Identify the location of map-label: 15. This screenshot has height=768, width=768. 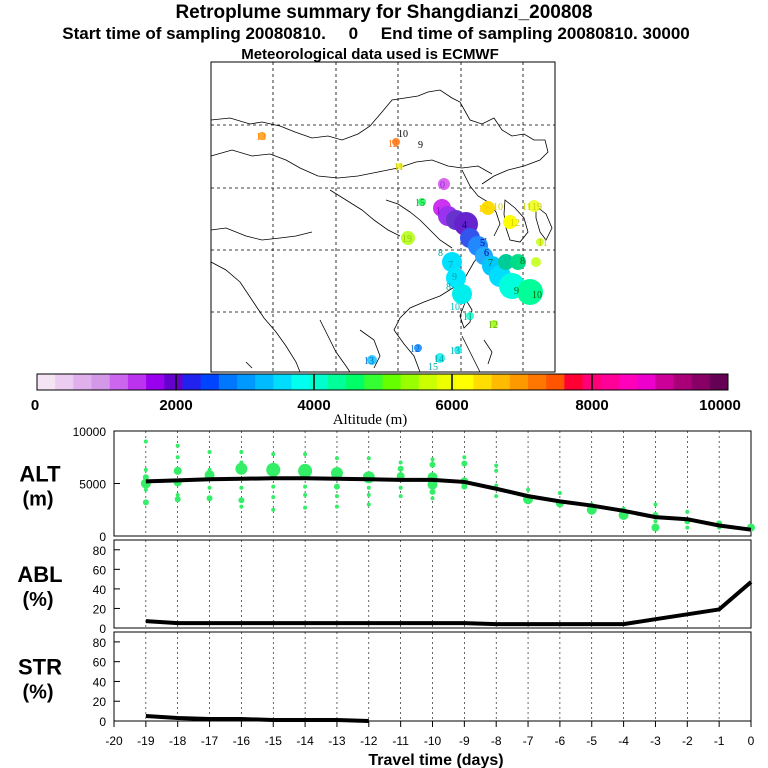
(420, 203).